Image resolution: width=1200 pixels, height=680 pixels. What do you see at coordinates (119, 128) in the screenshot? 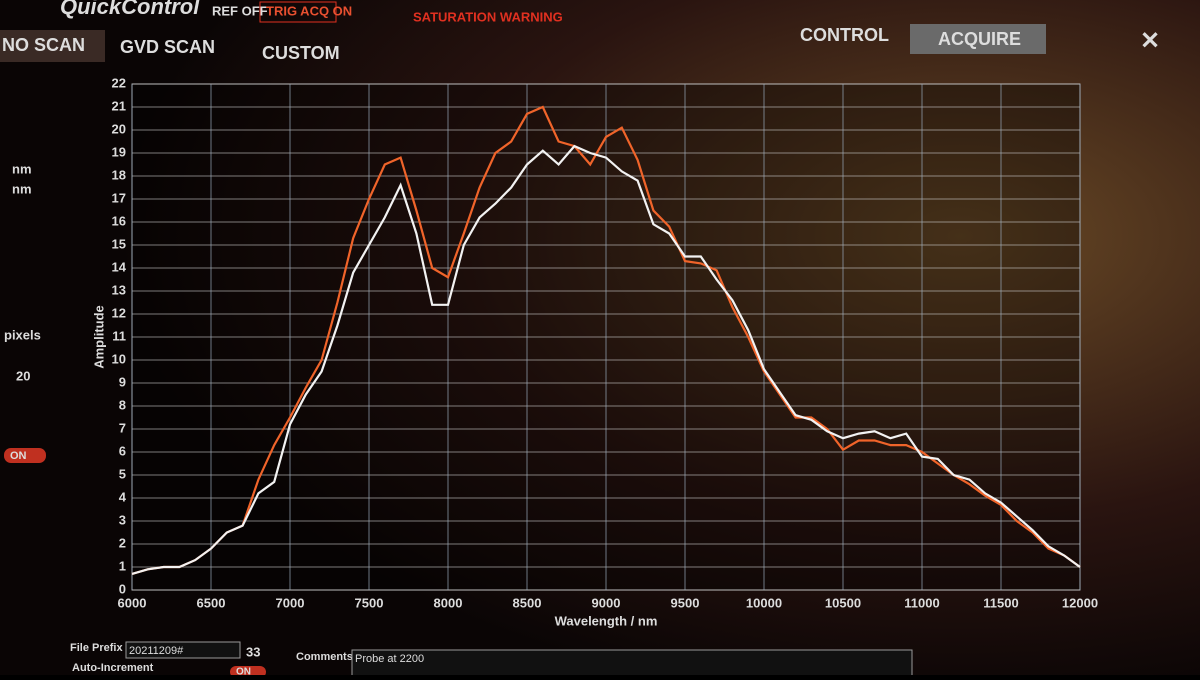
I see `y-tick-label: 20` at bounding box center [119, 128].